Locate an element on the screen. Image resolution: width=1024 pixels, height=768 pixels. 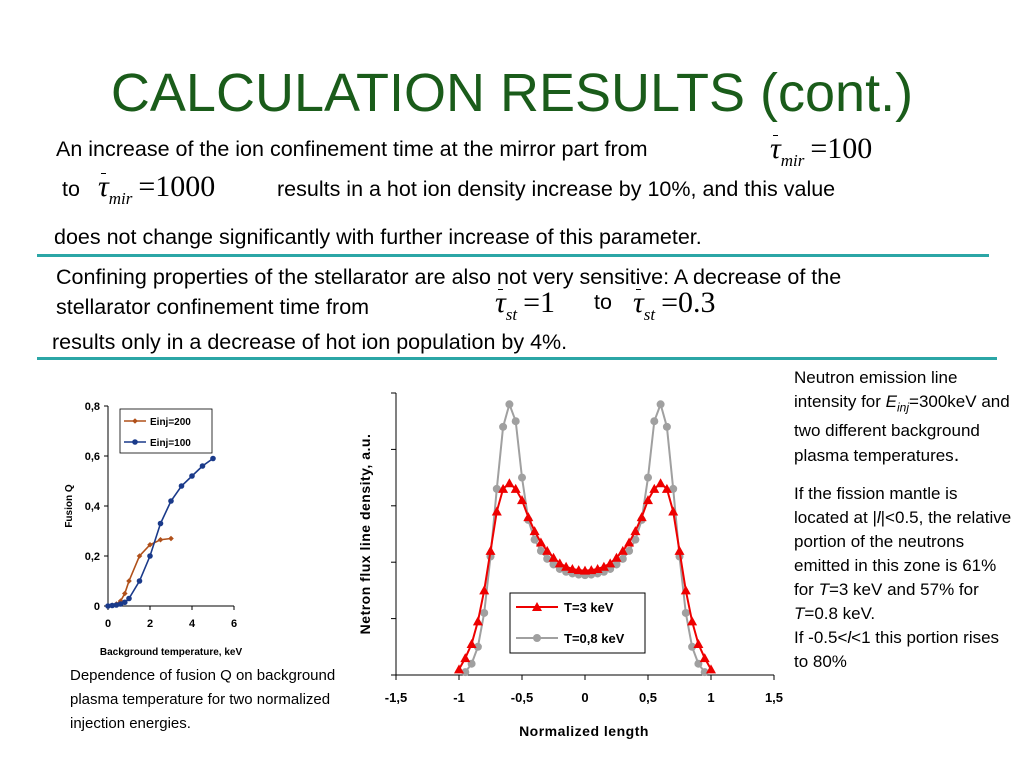
equation-tau-st-03: τst =0.3 is located at coordinates (674, 305).